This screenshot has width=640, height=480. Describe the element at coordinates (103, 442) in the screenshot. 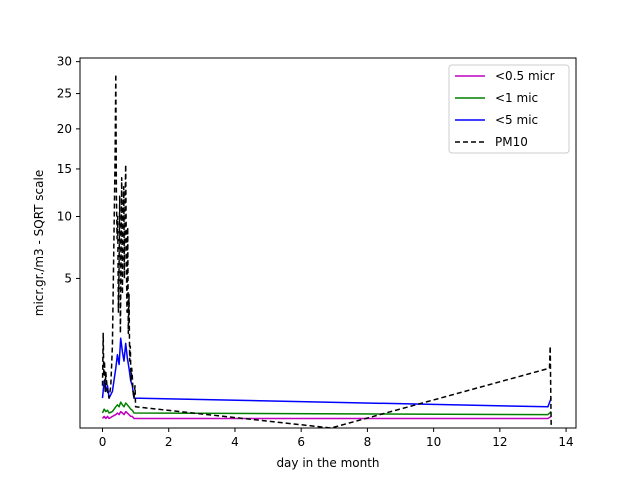

I see `x-tick-label: 0` at that location.